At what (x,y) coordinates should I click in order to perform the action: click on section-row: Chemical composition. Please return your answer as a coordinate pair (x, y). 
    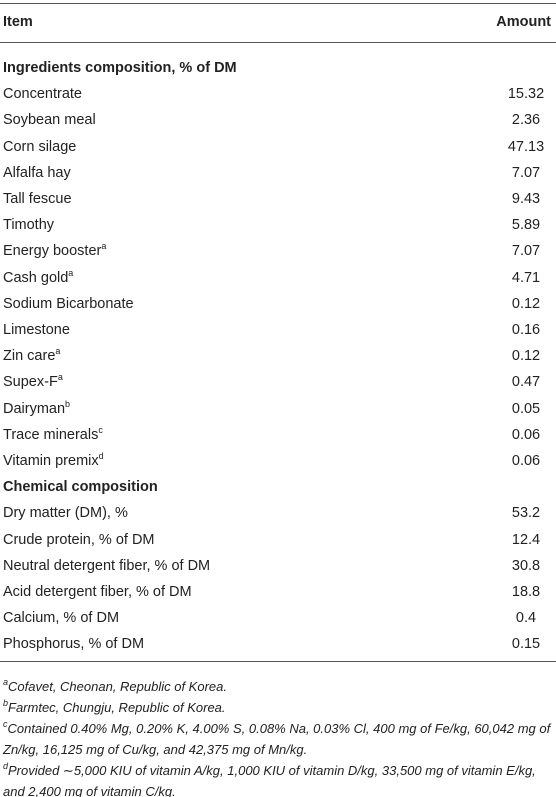
    Looking at the image, I should click on (278, 487).